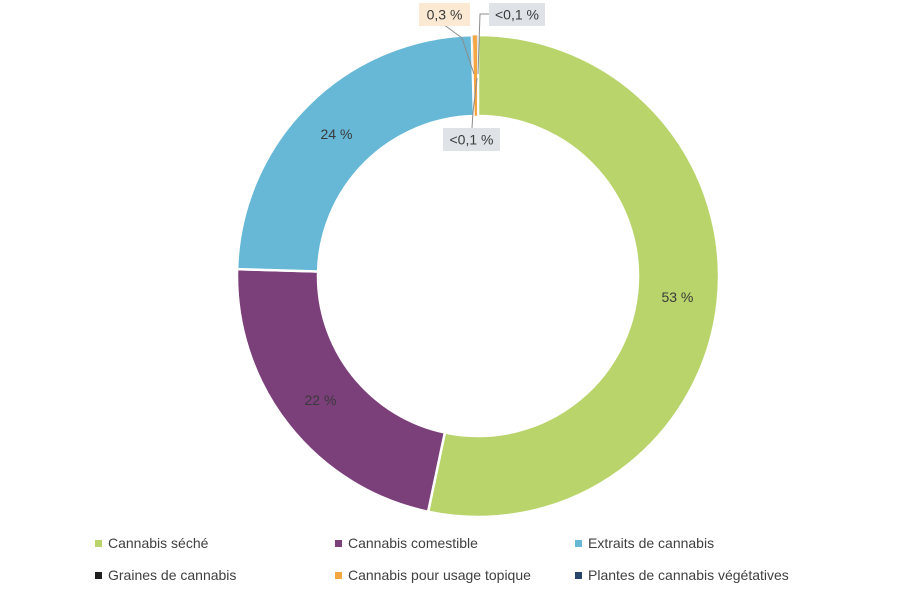 The width and height of the screenshot is (900, 595). I want to click on legend-item: Plantes de cannabis végétatives, so click(715, 575).